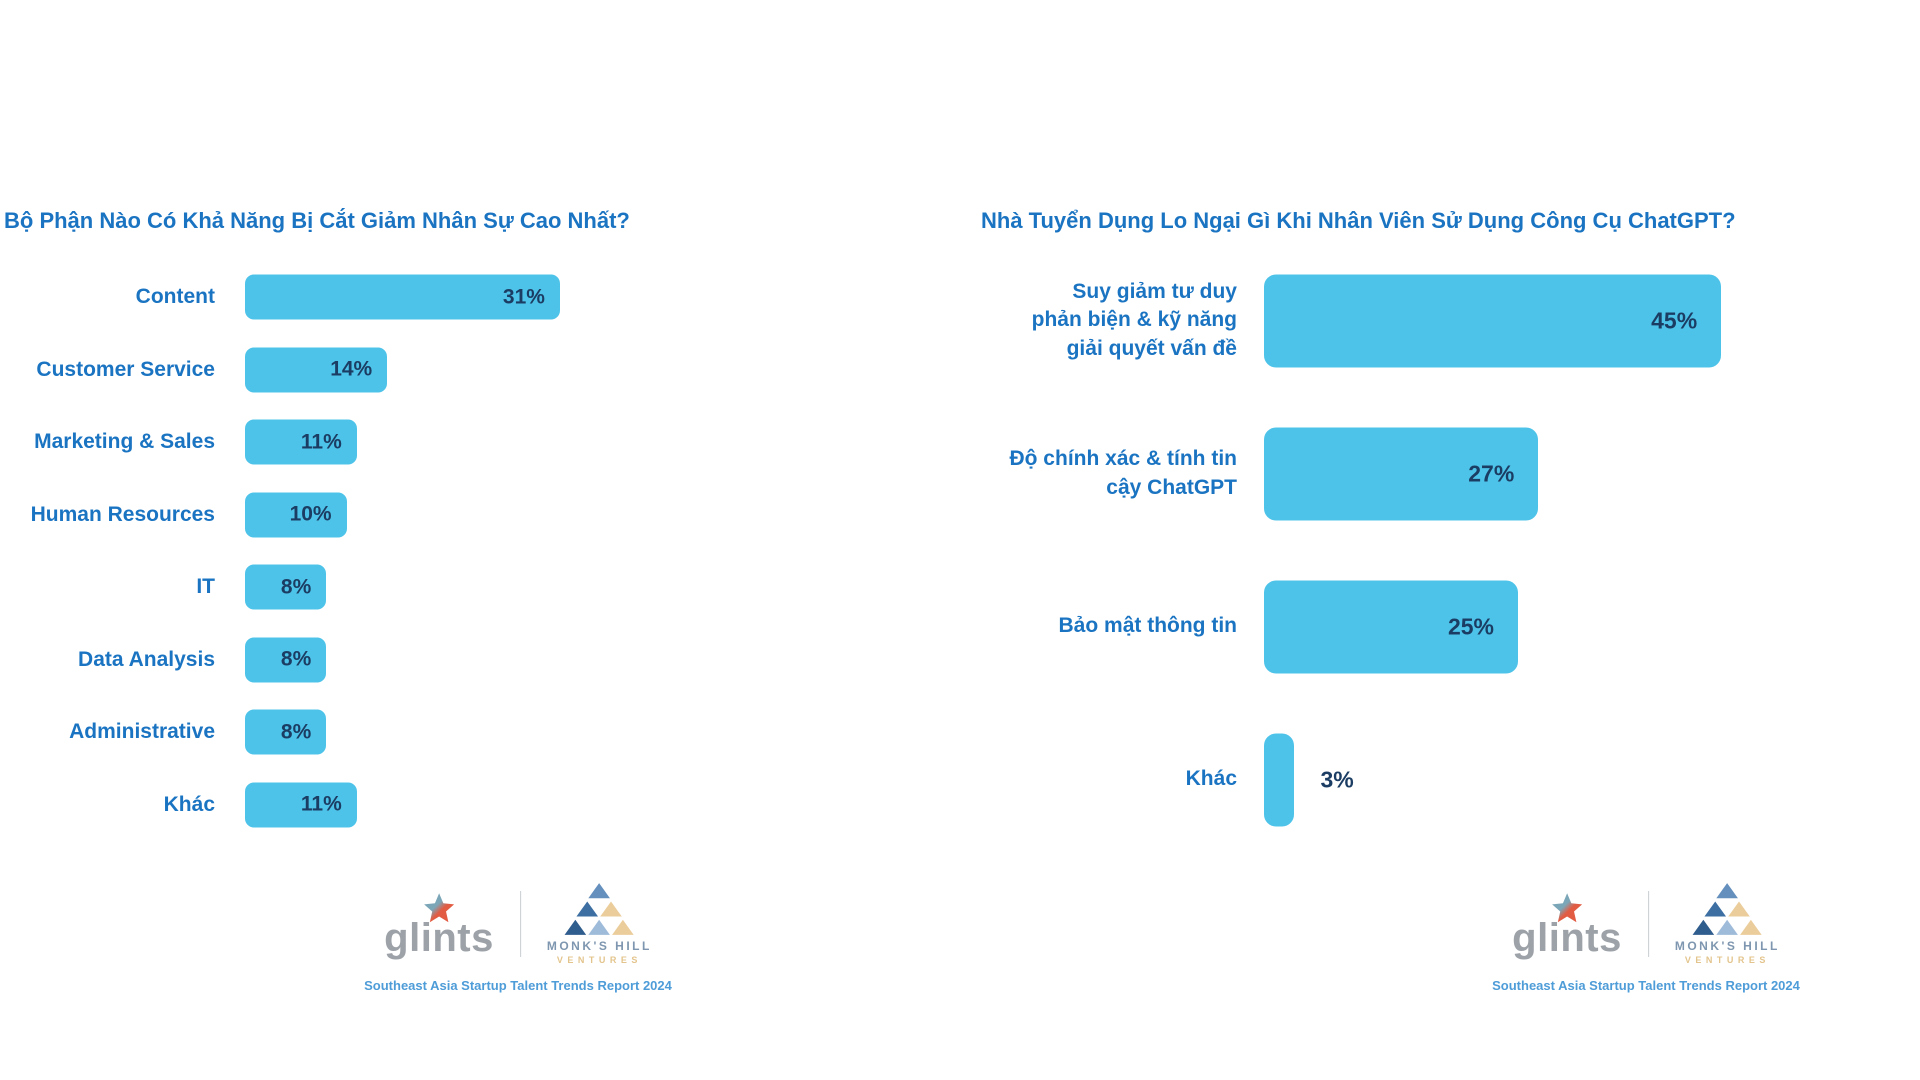 This screenshot has width=1920, height=1080. I want to click on bar-track: 27%, so click(1577, 473).